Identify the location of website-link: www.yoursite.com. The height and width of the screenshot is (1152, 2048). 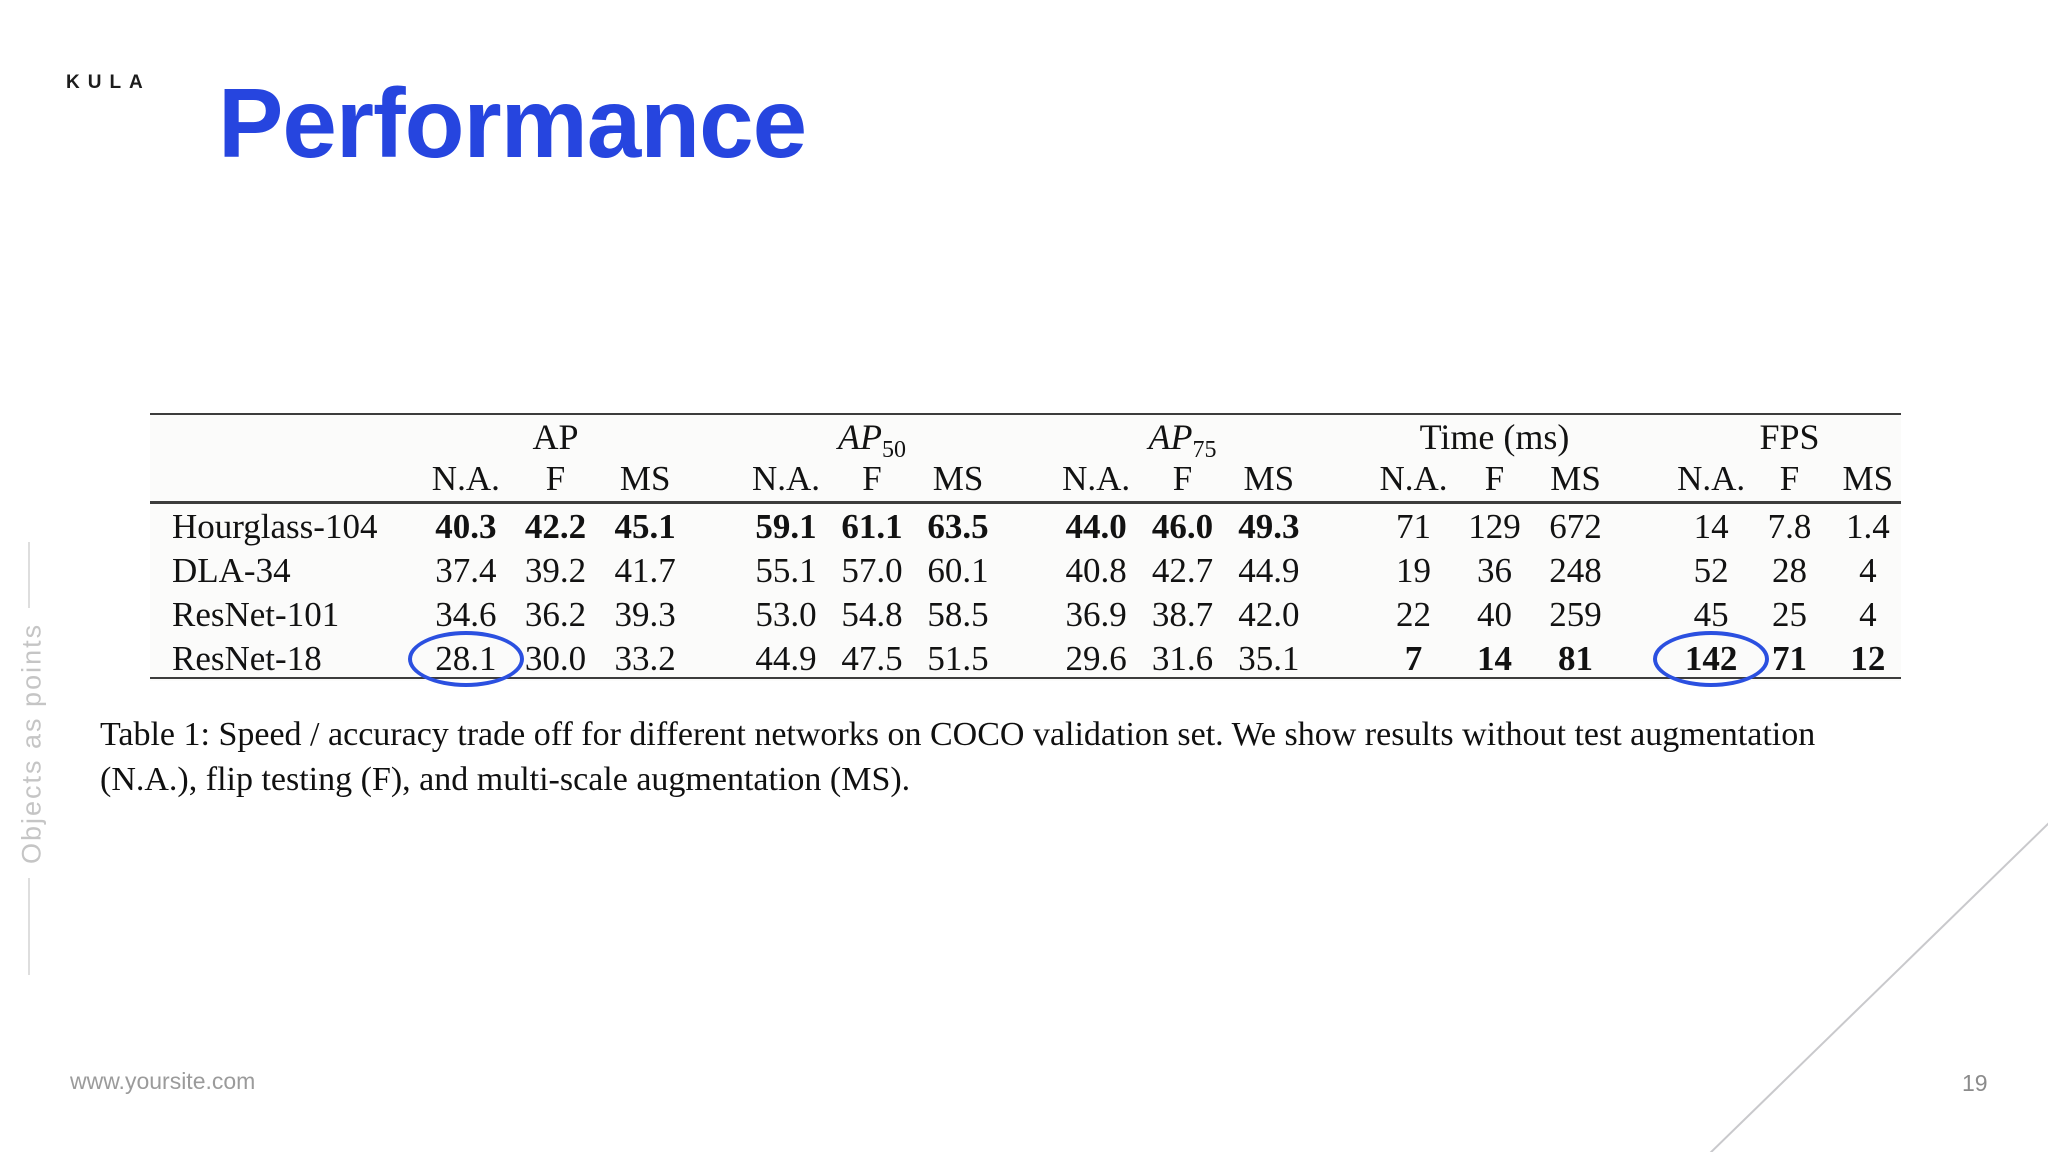
(163, 1081).